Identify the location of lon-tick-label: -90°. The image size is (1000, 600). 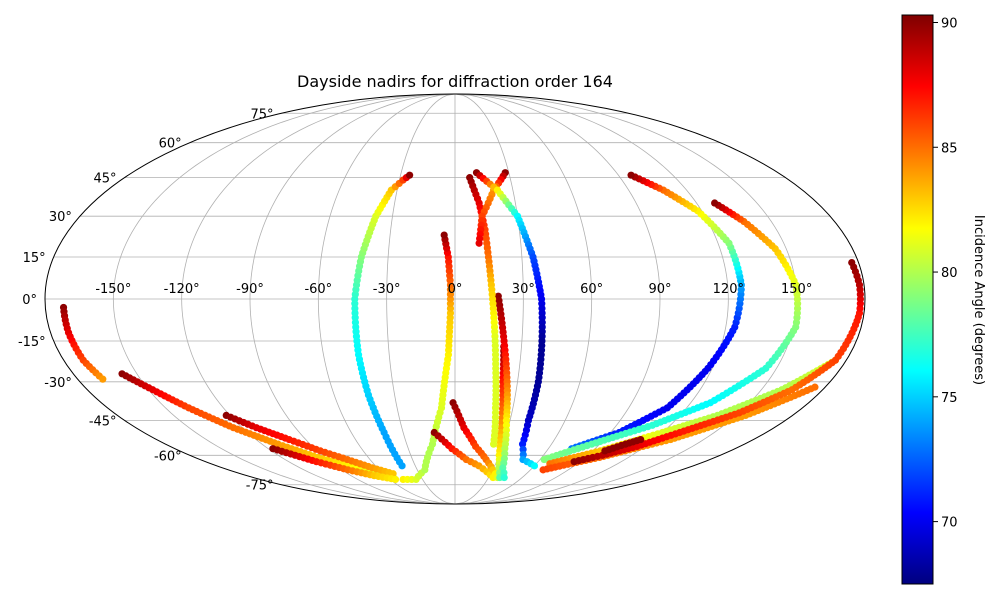
(250, 289).